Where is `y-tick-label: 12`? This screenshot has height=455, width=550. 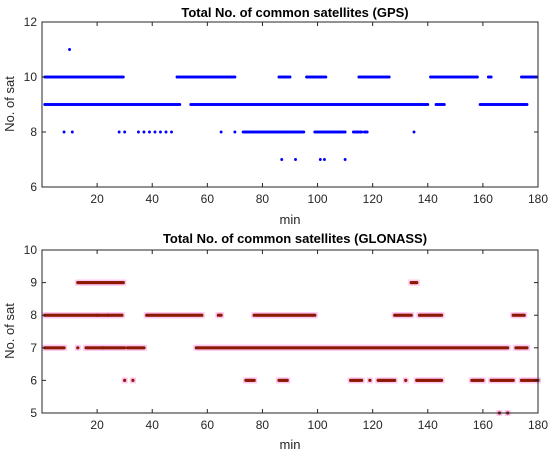
y-tick-label: 12 is located at coordinates (31, 22).